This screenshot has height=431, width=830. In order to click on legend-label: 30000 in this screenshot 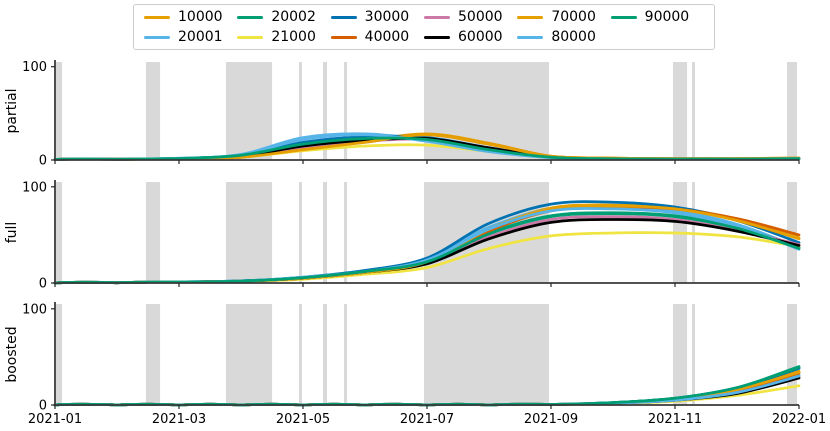, I will do `click(387, 17)`.